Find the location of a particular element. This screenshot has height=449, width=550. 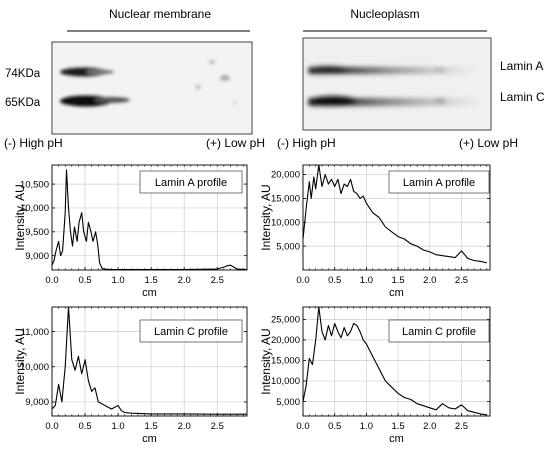

y-tick-label: 25,000 is located at coordinates (285, 320).